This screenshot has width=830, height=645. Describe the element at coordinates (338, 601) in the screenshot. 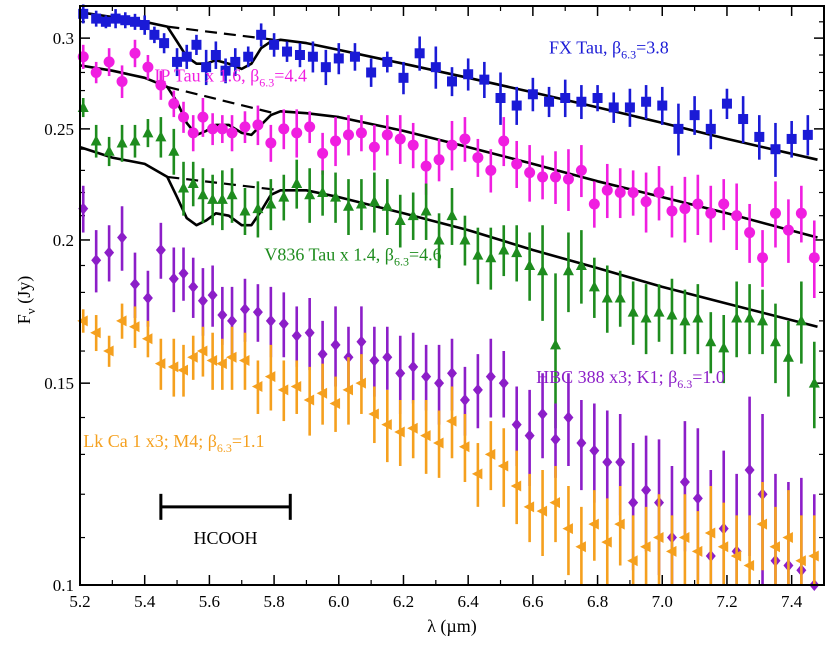

I see `x-tick-label: 6.0` at that location.